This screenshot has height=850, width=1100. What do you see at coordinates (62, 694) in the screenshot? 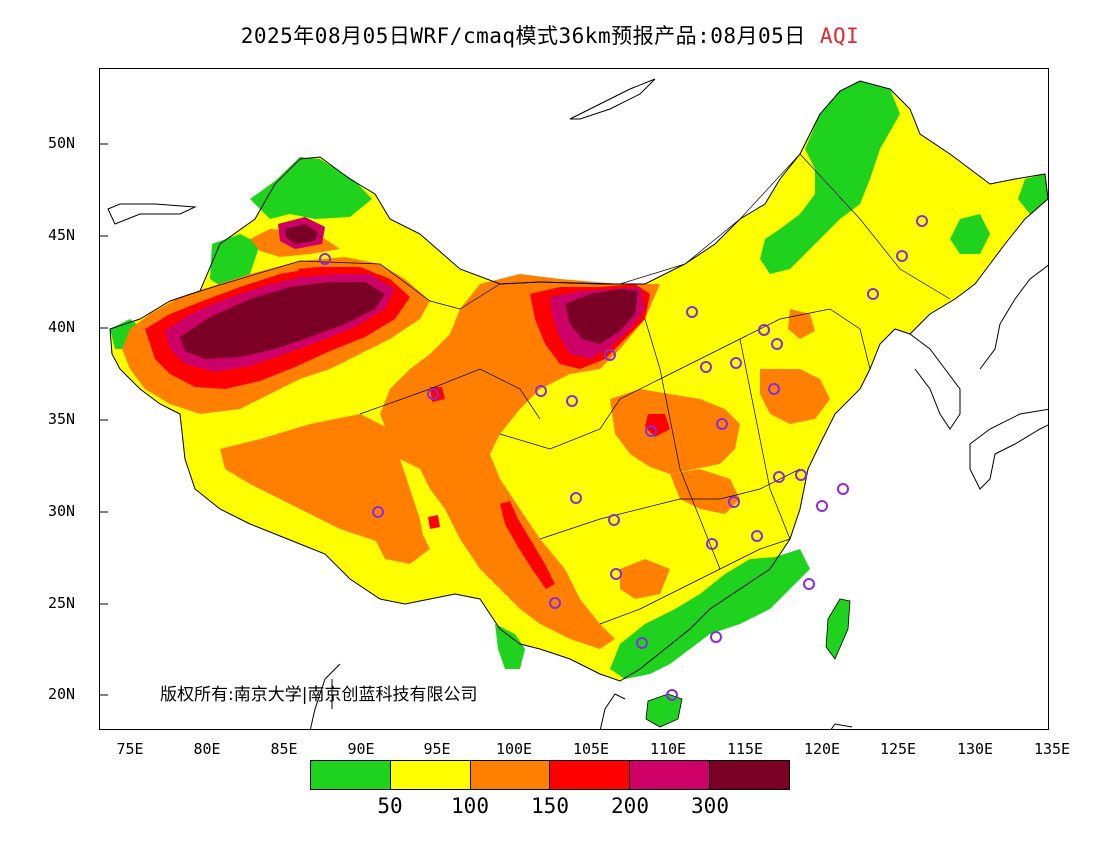
I see `lat-label: 20N` at bounding box center [62, 694].